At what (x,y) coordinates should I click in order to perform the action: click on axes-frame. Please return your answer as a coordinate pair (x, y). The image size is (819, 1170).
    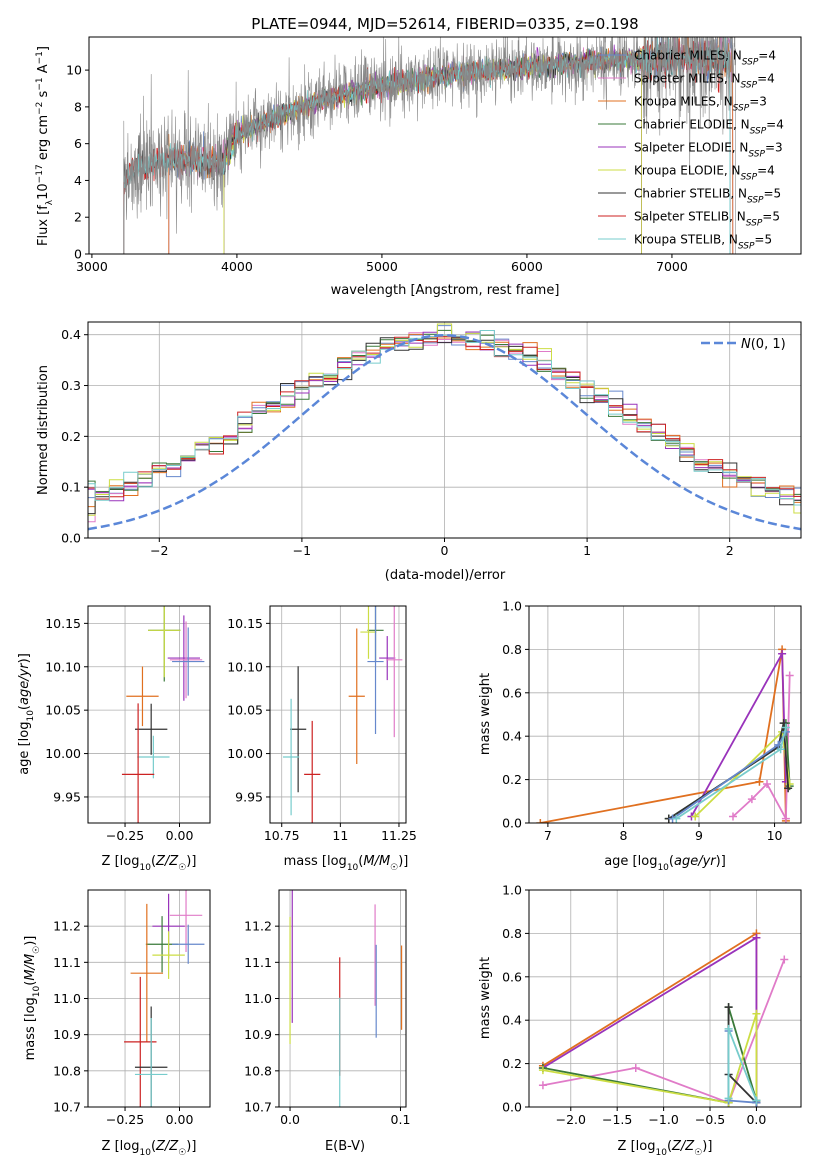
    Looking at the image, I should click on (149, 714).